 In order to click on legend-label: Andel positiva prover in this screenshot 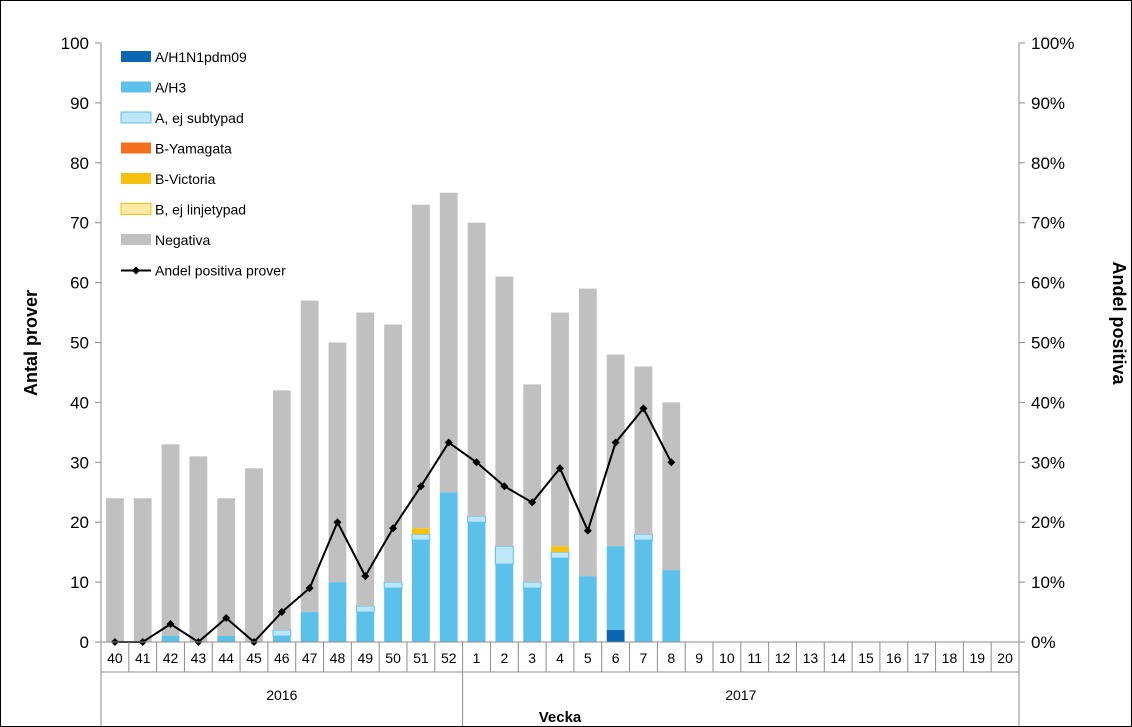, I will do `click(220, 271)`.